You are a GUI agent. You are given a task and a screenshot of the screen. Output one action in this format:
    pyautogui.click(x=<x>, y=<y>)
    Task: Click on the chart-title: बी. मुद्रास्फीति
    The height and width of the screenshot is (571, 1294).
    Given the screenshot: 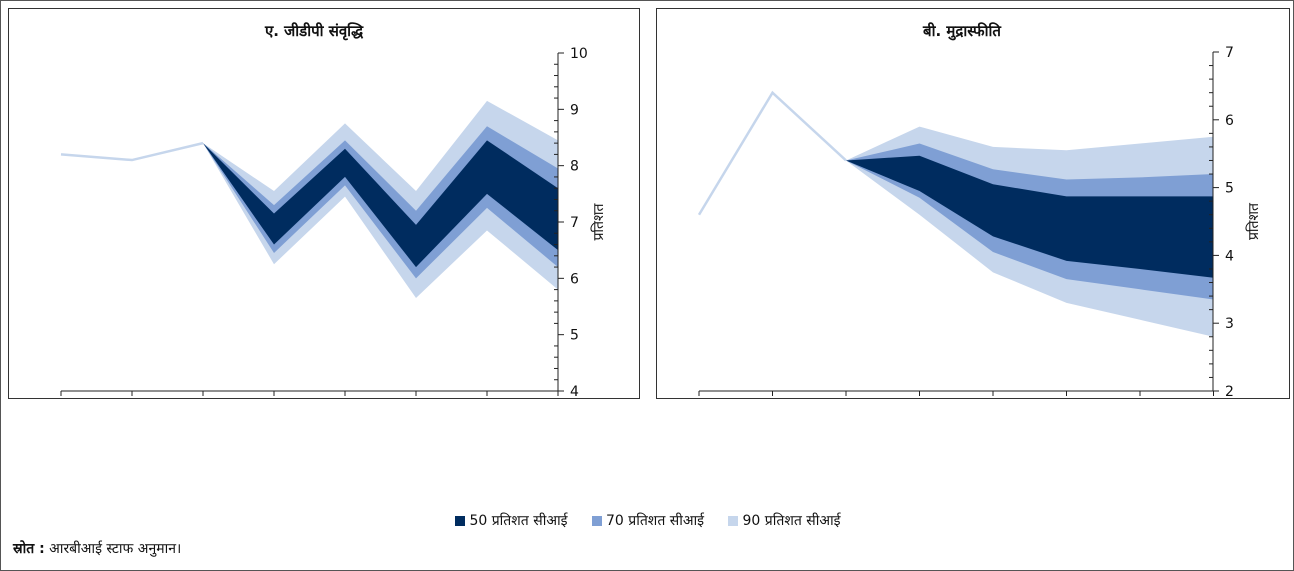 What is the action you would take?
    pyautogui.click(x=962, y=31)
    